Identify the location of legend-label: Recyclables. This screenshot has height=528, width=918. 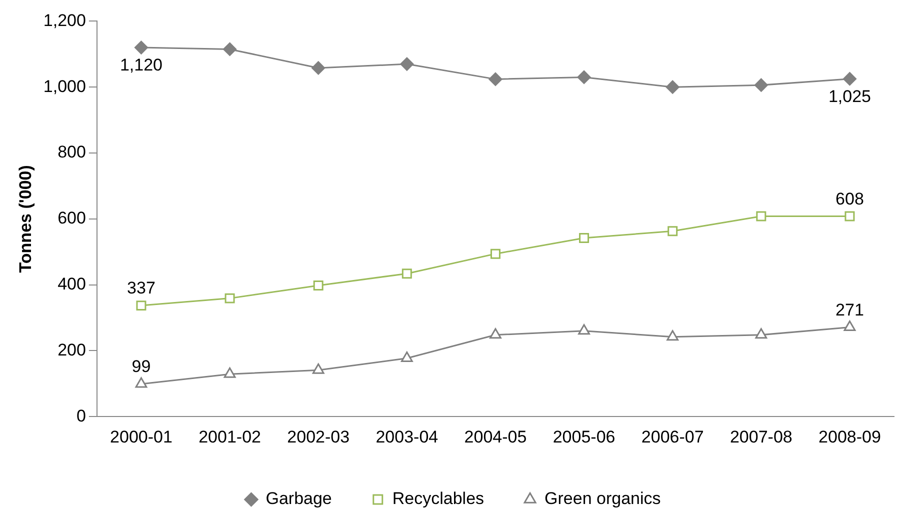
(438, 498).